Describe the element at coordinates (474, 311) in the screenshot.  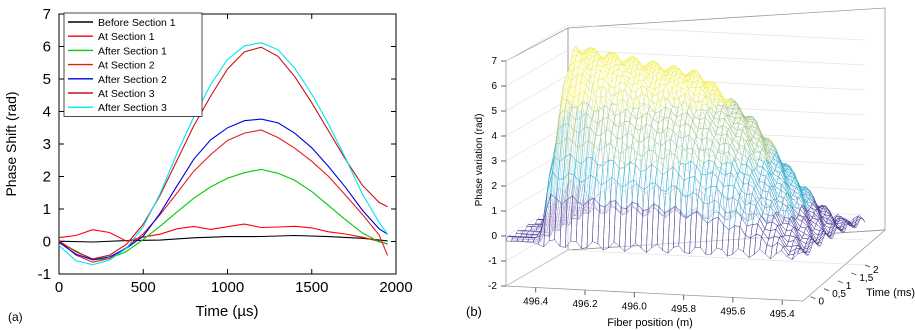
I see `panel-label-b: (b)` at that location.